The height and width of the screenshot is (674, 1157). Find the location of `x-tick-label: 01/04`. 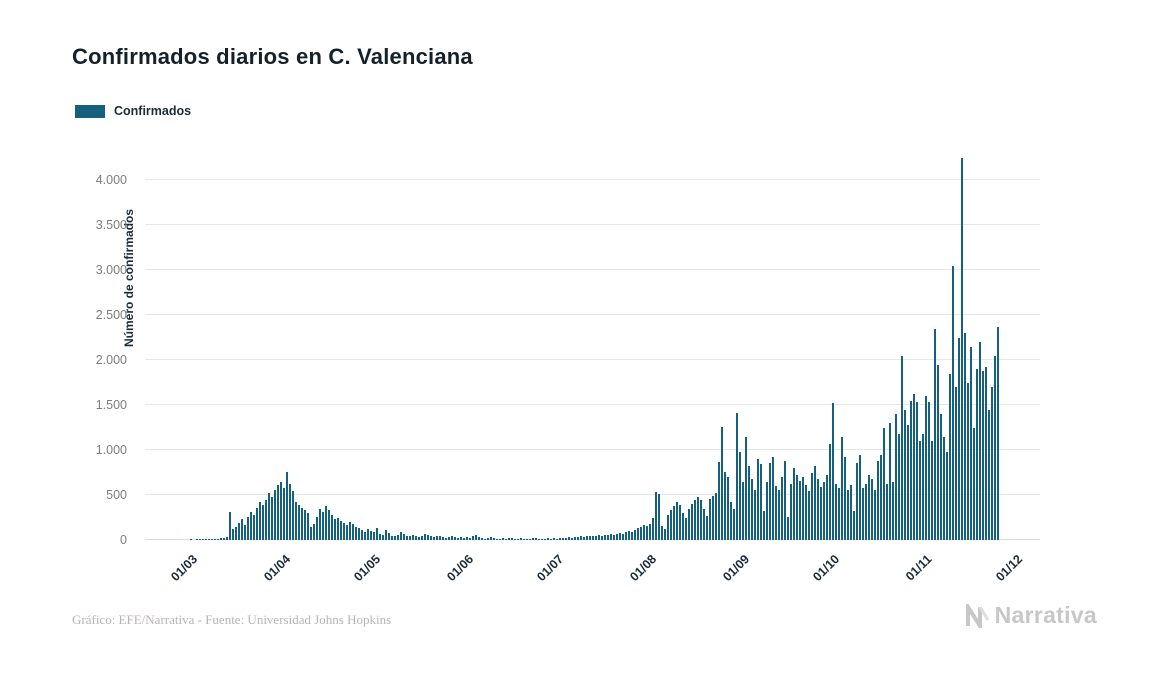

x-tick-label: 01/04 is located at coordinates (276, 568).